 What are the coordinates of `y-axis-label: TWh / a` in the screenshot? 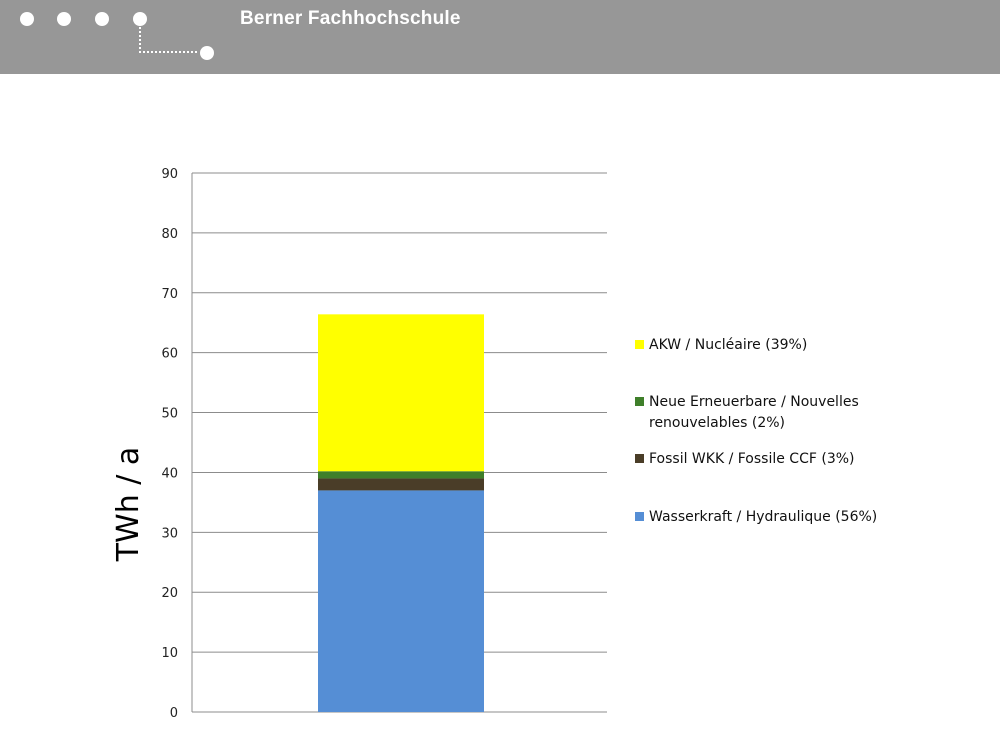 It's located at (128, 505).